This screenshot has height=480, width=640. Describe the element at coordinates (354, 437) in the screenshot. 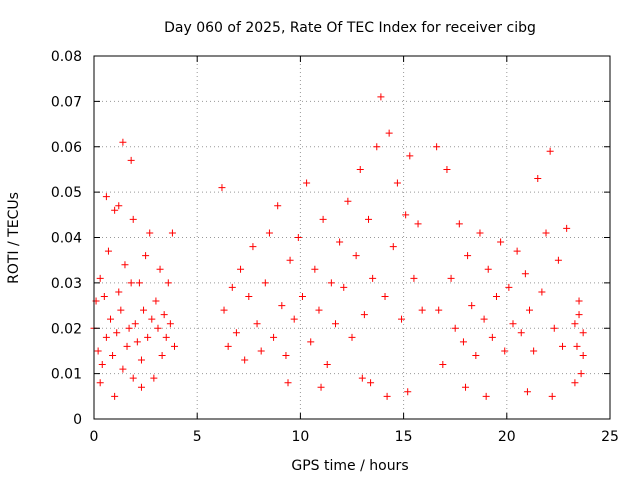

I see `x-tick-labels: 0 5 10 15 20 25` at that location.